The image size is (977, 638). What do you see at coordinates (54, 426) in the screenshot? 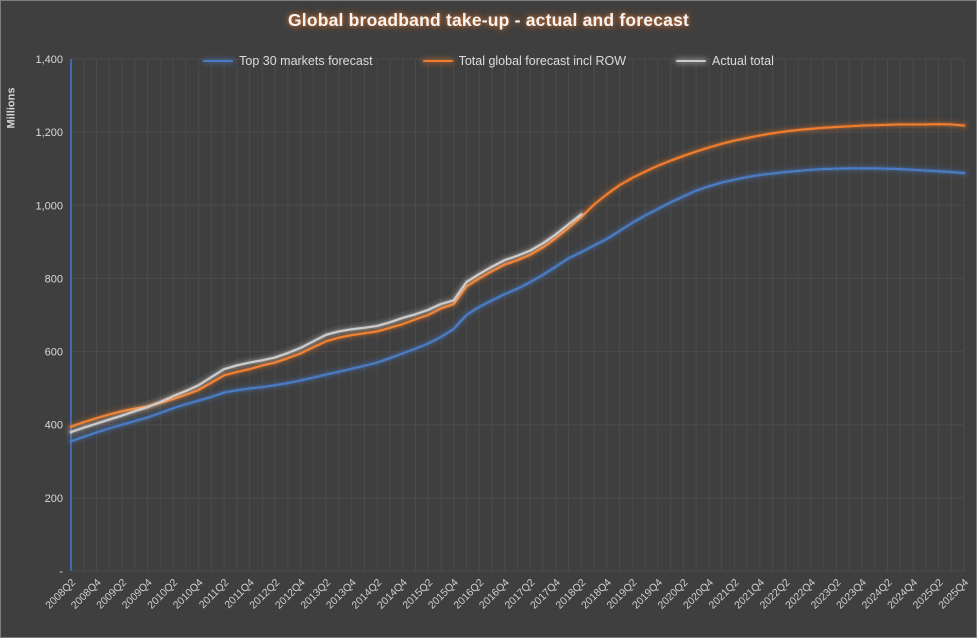
I see `svg-text: 400` at bounding box center [54, 426].